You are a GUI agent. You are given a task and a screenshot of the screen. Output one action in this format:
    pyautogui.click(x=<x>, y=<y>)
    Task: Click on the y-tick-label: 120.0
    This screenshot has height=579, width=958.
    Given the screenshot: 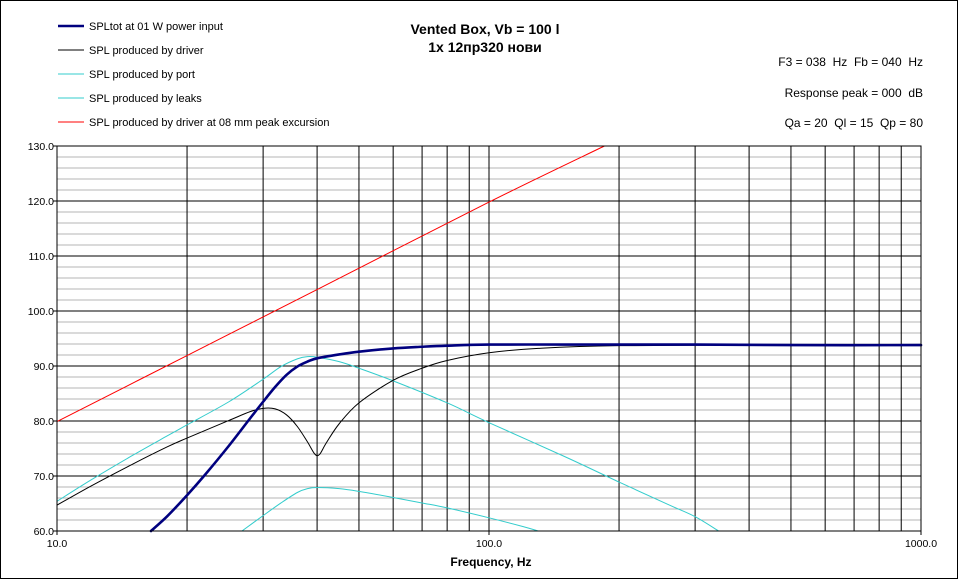 What is the action you would take?
    pyautogui.click(x=41, y=202)
    